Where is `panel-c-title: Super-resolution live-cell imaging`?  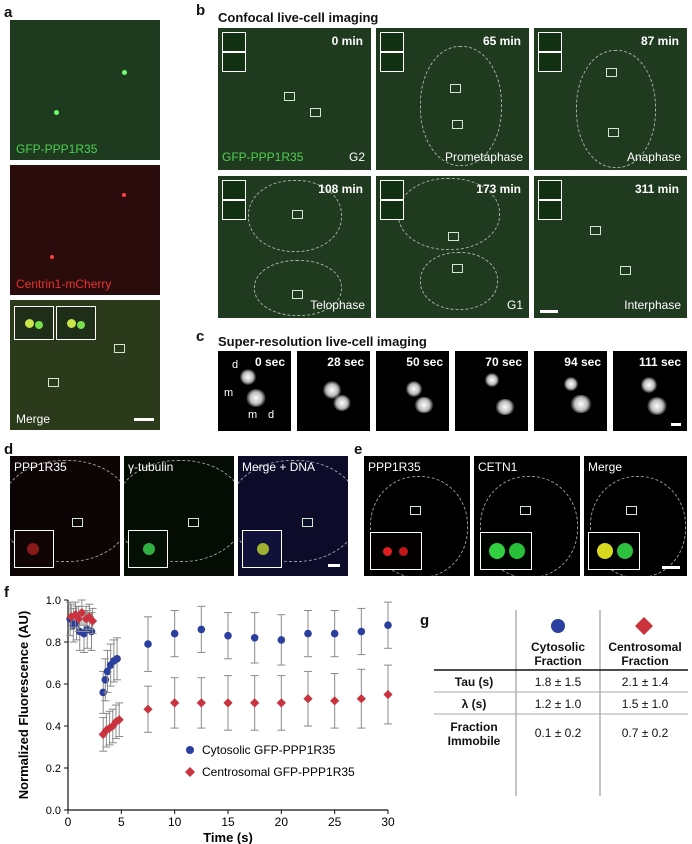 panel-c-title: Super-resolution live-cell imaging is located at coordinates (322, 341).